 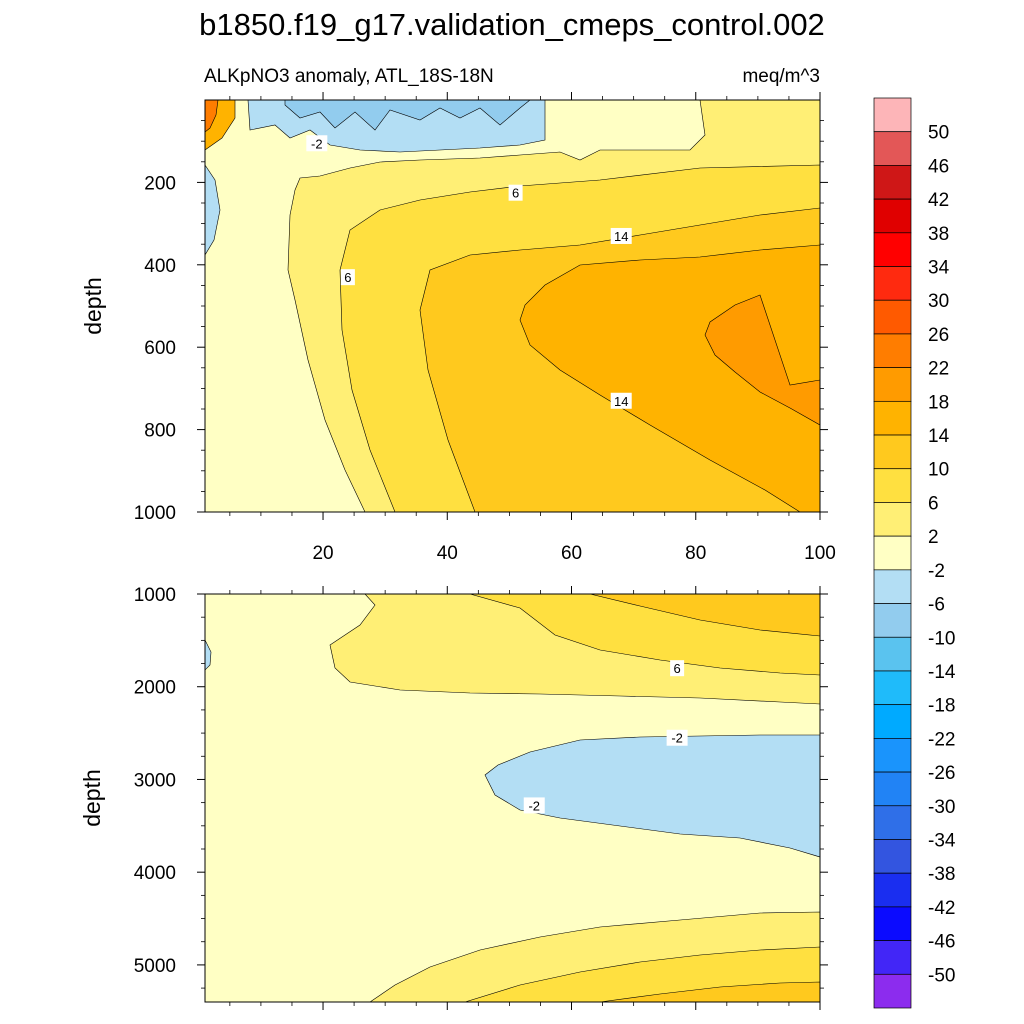 I want to click on colorbar-label: 34, so click(x=939, y=268).